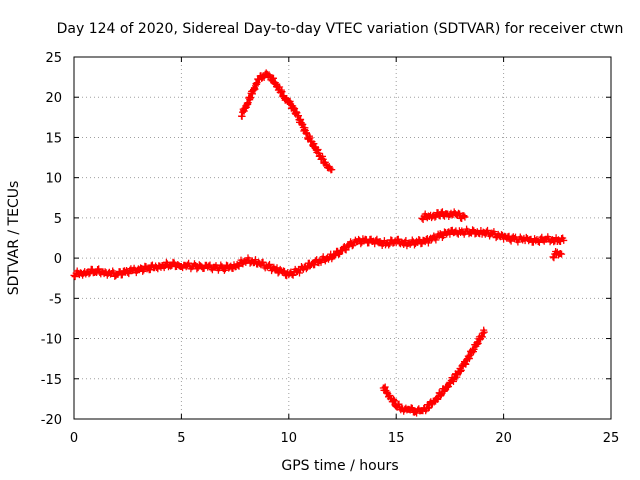 Image resolution: width=640 pixels, height=480 pixels. I want to click on y-tick-label: 10, so click(53, 179).